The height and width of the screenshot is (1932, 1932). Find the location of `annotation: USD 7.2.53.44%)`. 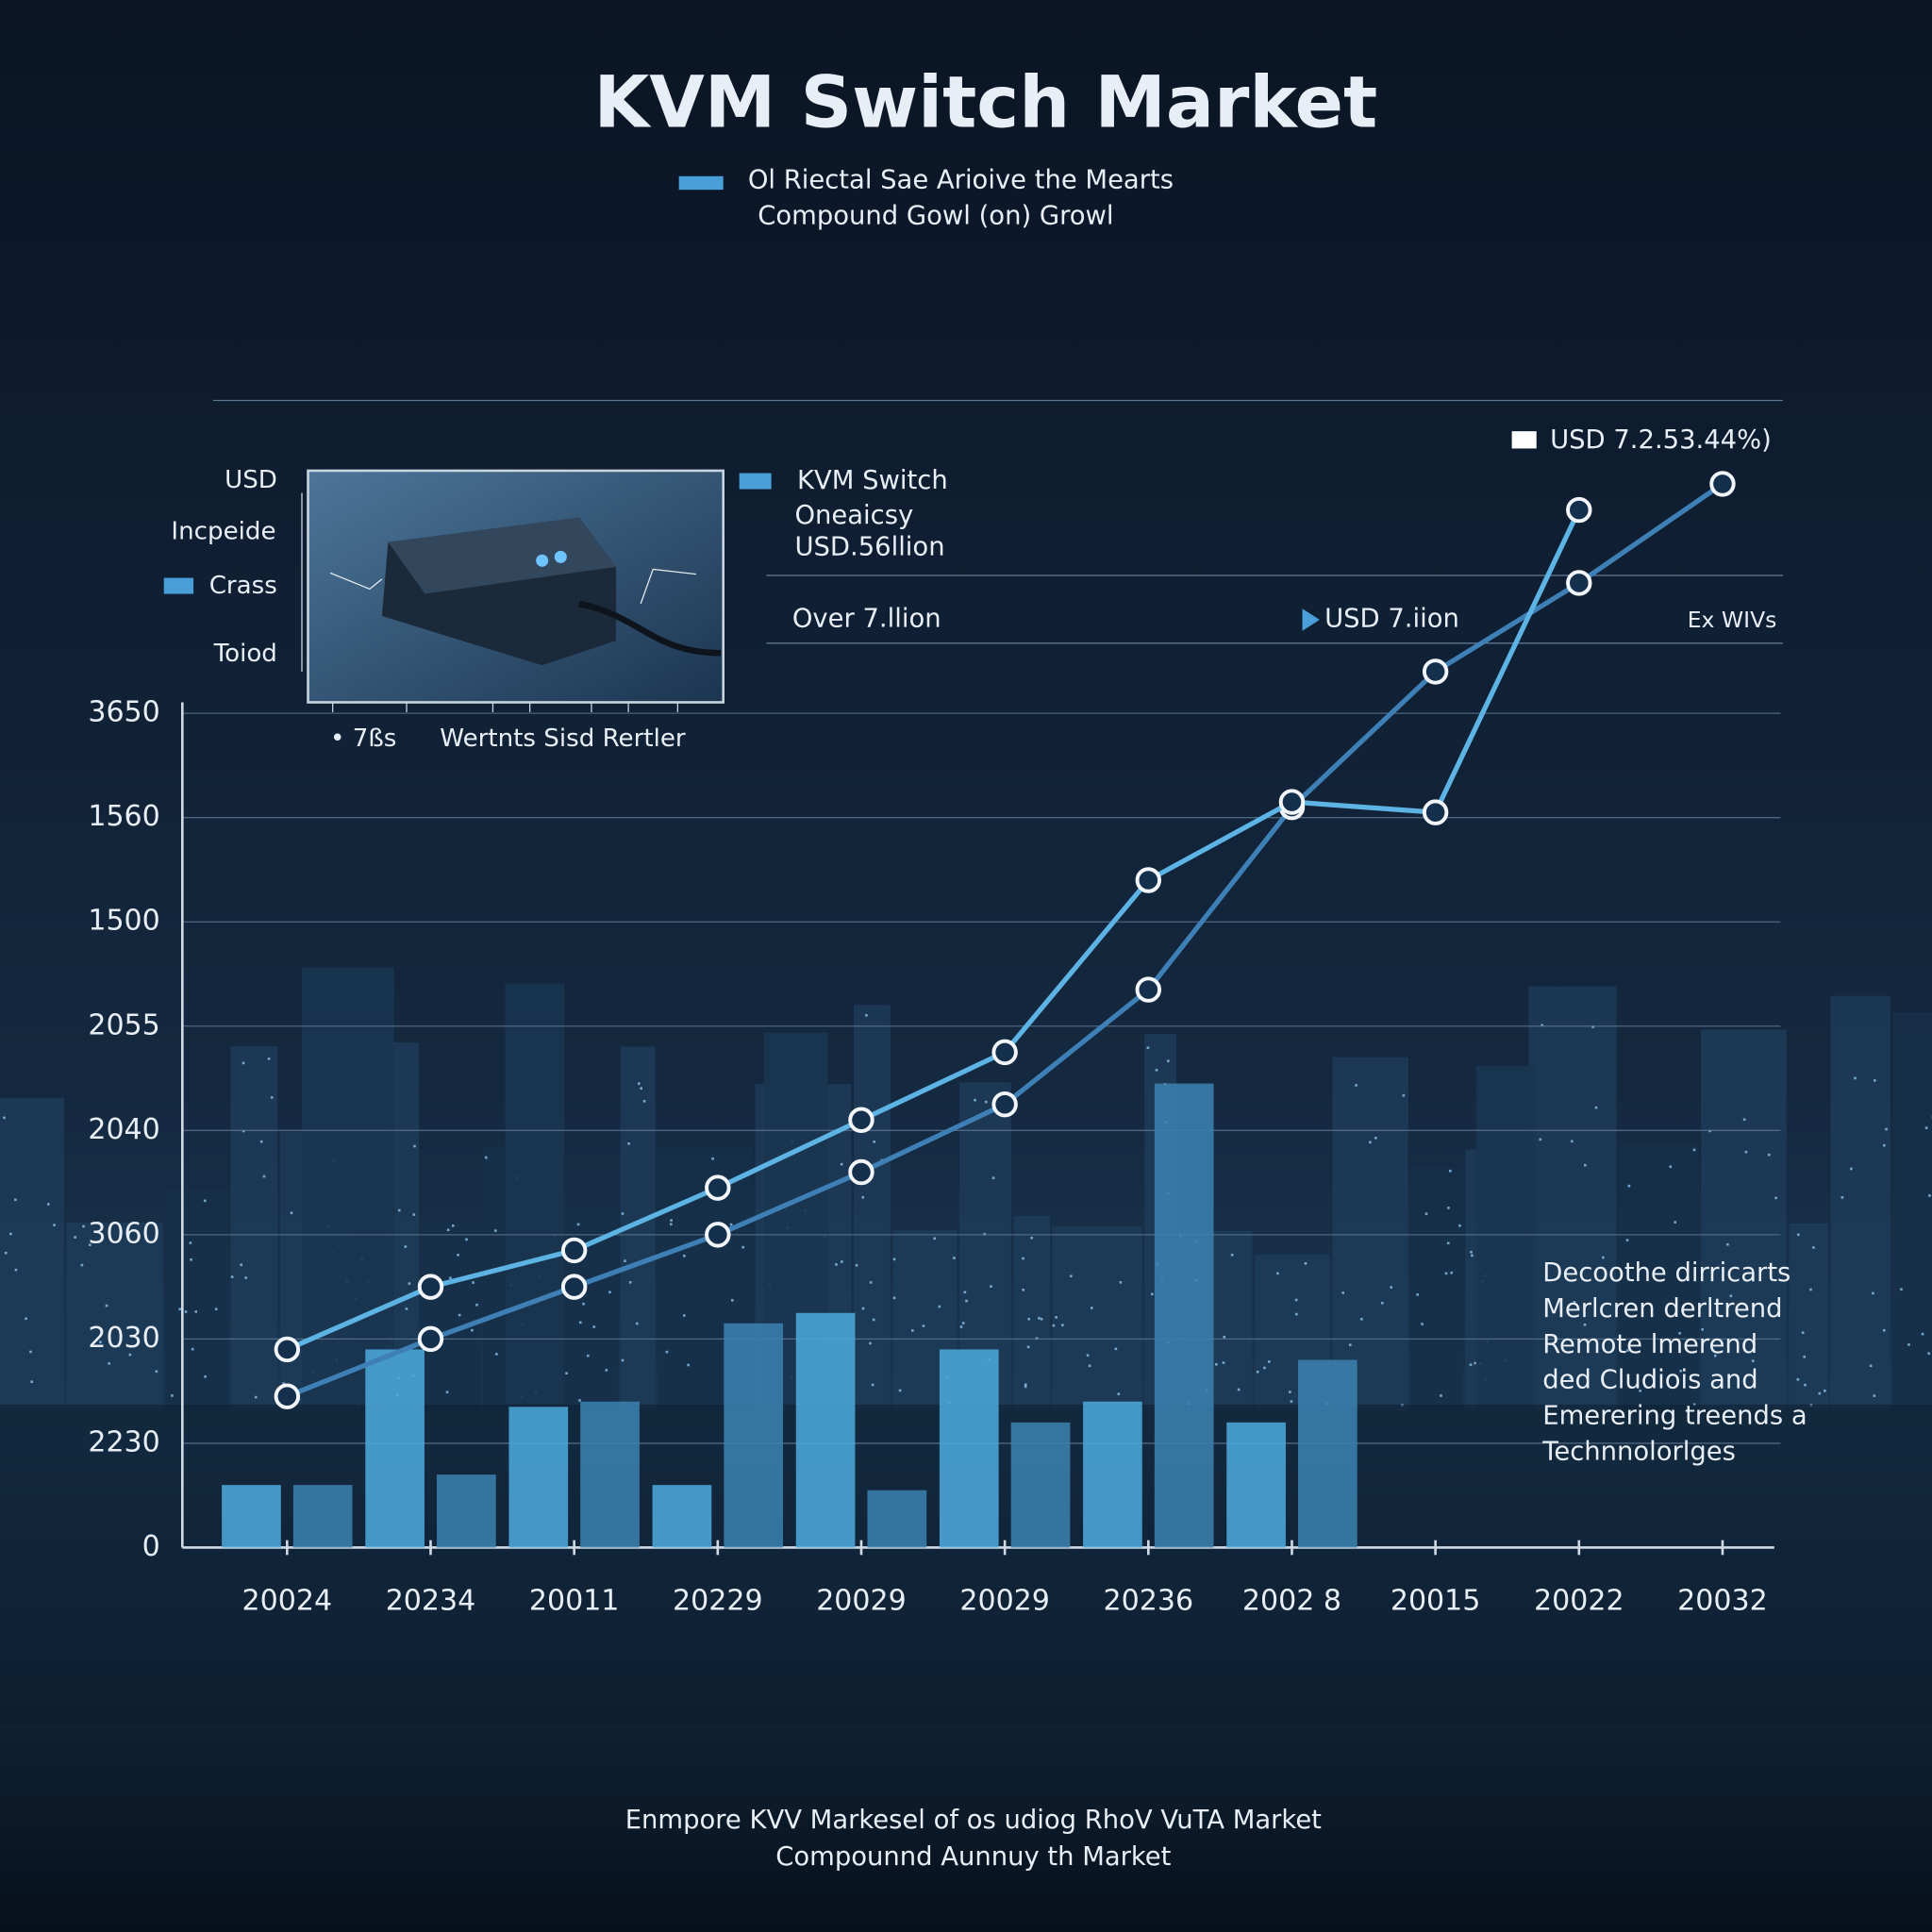

annotation: USD 7.2.53.44%) is located at coordinates (1661, 440).